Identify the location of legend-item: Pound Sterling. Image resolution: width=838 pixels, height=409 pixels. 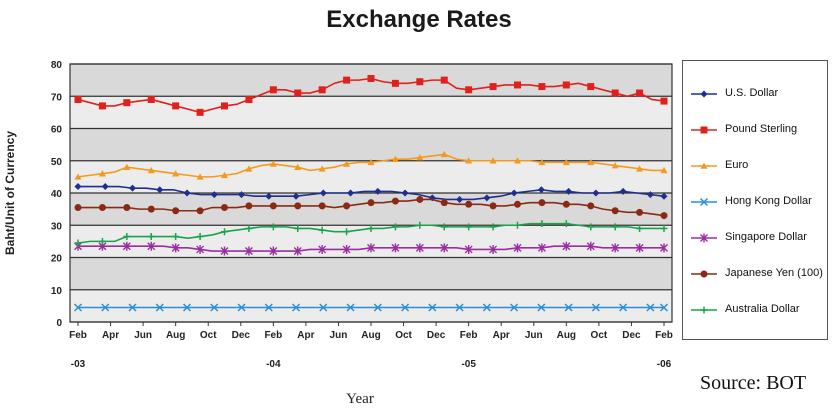
(755, 130).